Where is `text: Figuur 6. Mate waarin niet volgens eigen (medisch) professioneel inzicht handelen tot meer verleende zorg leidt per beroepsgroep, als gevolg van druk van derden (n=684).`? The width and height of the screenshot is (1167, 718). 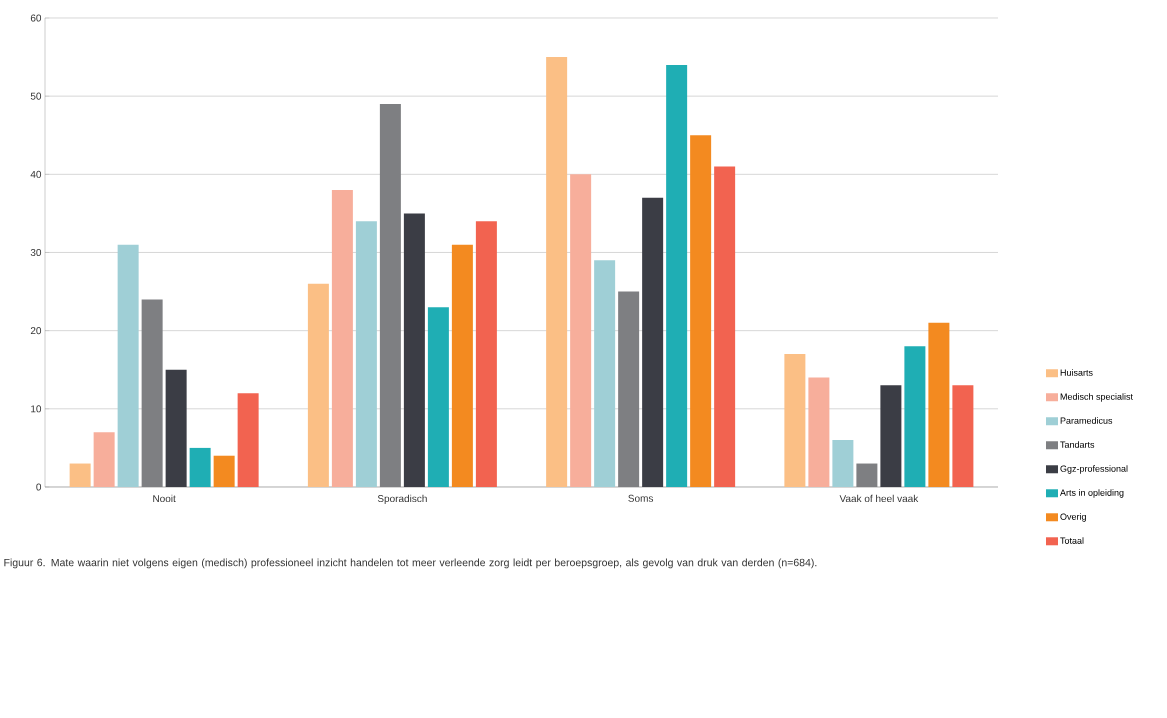
text: Figuur 6. Mate waarin niet volgens eigen (medisch) professioneel inzicht handelen tot meer verleende zorg leidt per beroepsgroep, als gevolg van druk van derden (n=684). is located at coordinates (410, 563).